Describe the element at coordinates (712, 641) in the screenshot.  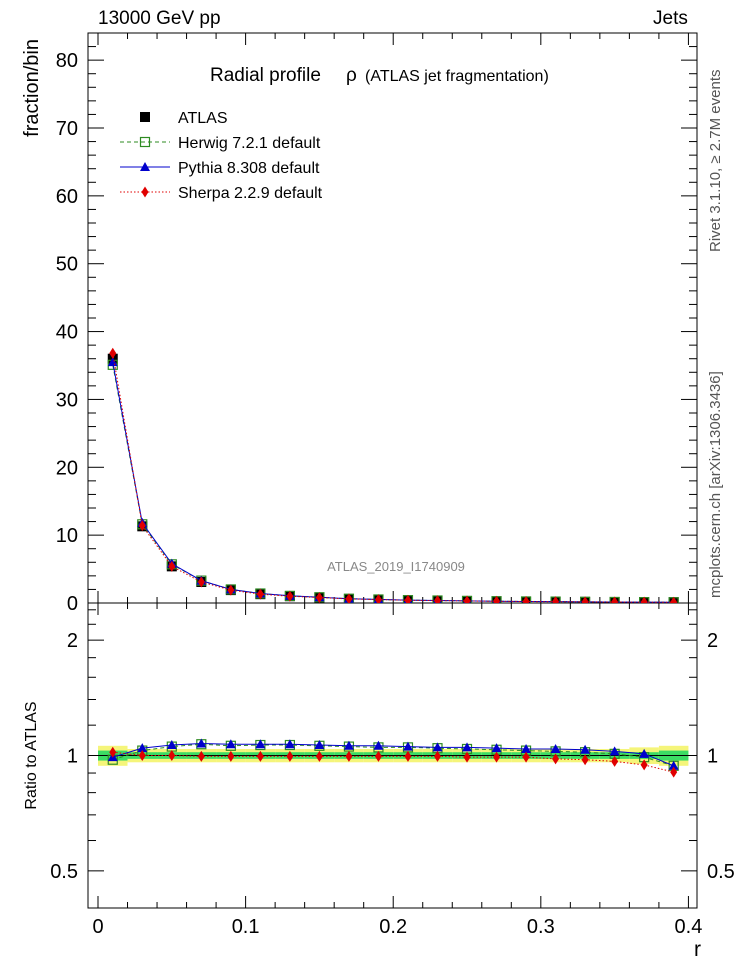
I see `ratio-y-tick-label-right: 2` at that location.